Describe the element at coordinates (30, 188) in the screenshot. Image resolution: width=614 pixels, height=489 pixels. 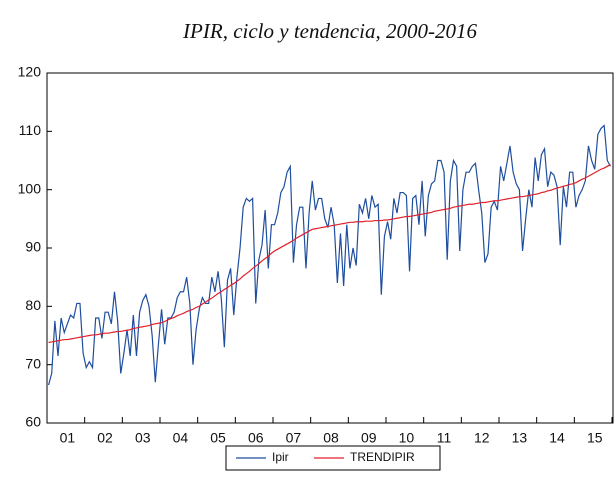
I see `y-tick-label: 100` at that location.